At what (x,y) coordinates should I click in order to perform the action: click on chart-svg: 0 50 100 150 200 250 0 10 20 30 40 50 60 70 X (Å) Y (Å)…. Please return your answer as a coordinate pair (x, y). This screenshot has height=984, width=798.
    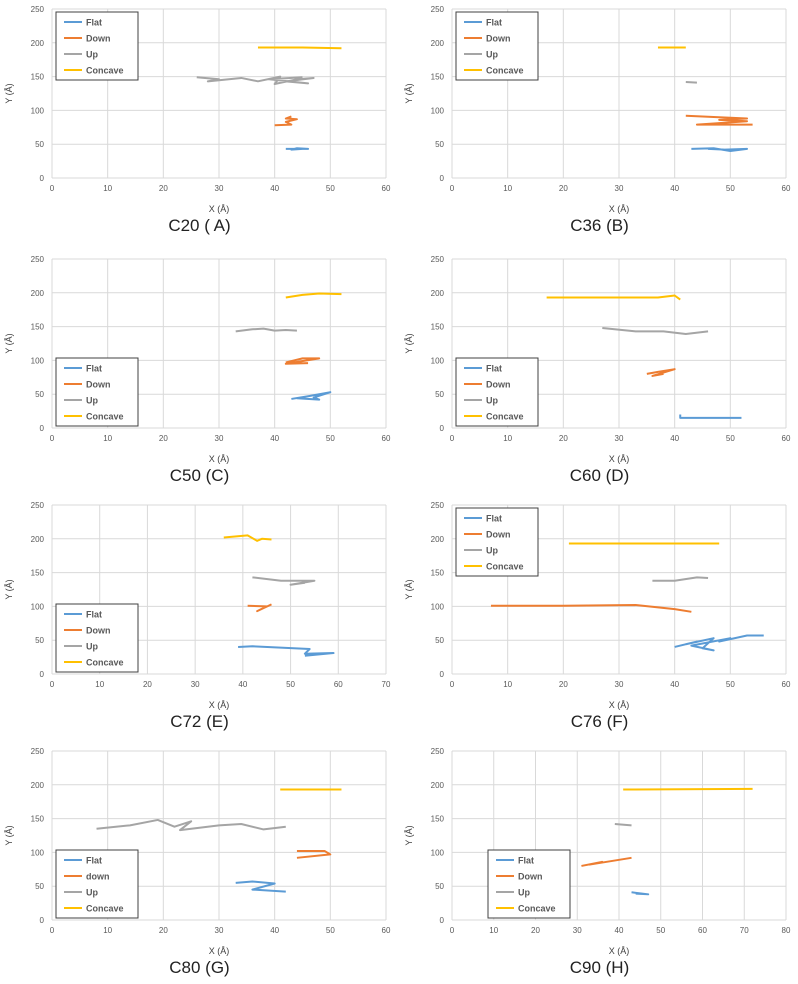
    Looking at the image, I should click on (197, 605).